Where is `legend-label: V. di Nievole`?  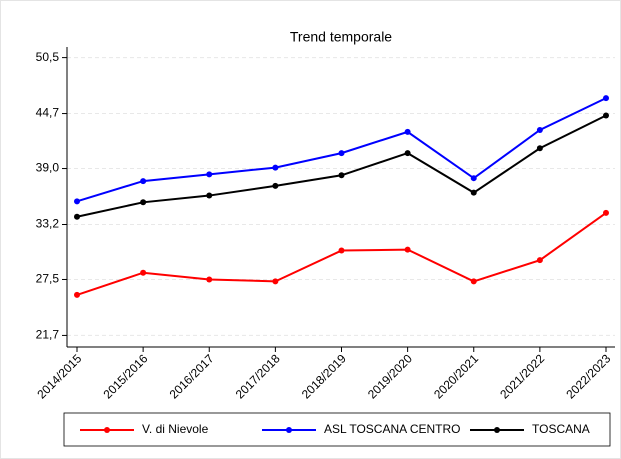 legend-label: V. di Nievole is located at coordinates (175, 429).